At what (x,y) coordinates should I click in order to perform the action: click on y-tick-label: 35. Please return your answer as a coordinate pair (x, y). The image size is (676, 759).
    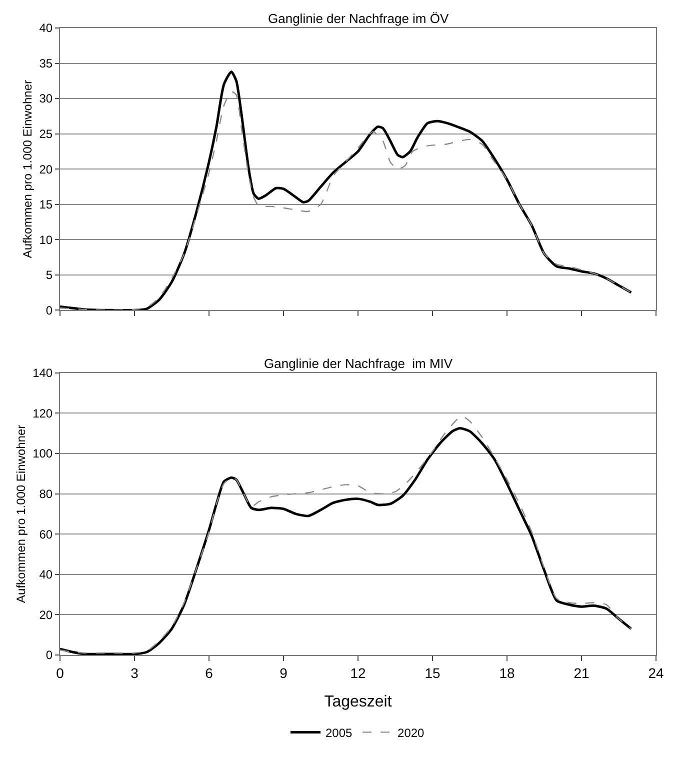
    Looking at the image, I should click on (46, 63).